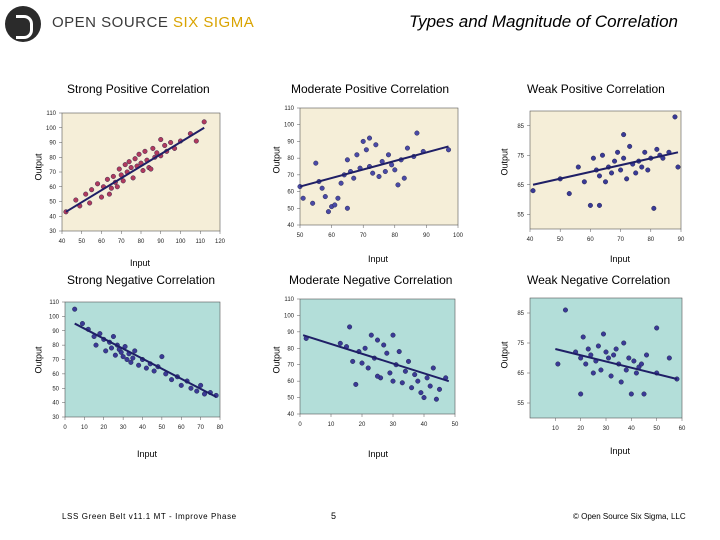  What do you see at coordinates (276, 360) in the screenshot?
I see `ylabel-moderate-negative: Output` at bounding box center [276, 360].